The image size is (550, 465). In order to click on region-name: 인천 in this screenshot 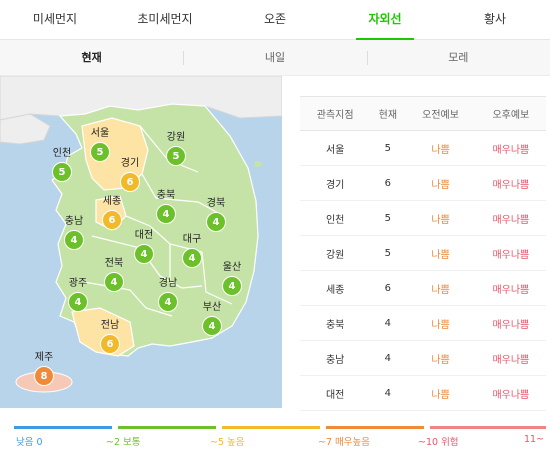, I will do `click(62, 153)`.